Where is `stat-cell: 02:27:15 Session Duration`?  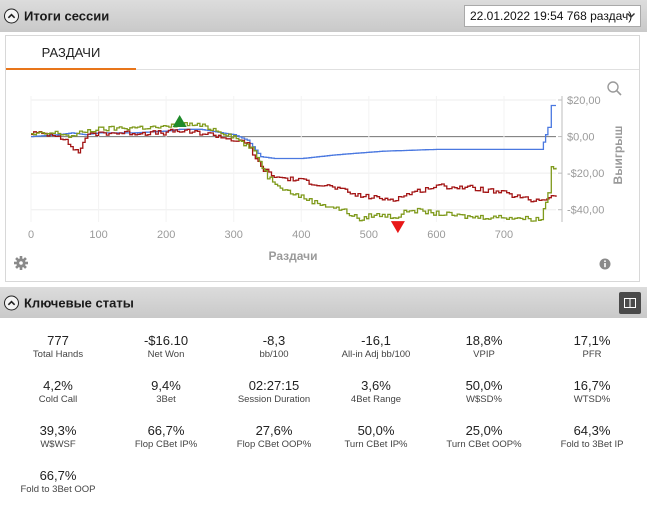 stat-cell: 02:27:15 Session Duration is located at coordinates (274, 392).